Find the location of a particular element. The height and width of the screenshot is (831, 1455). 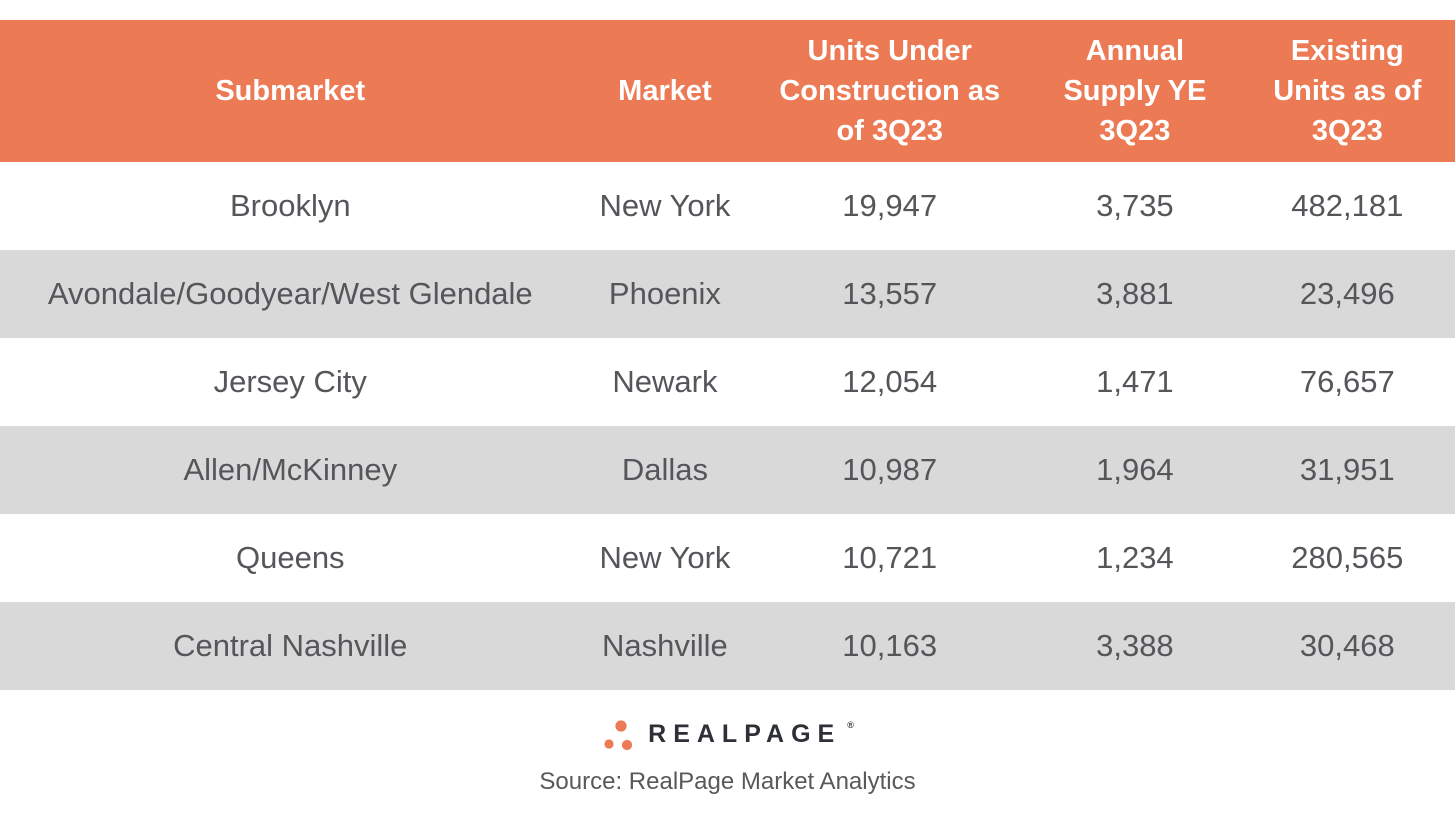

cell-units-under-construction: 12,054 is located at coordinates (890, 381).